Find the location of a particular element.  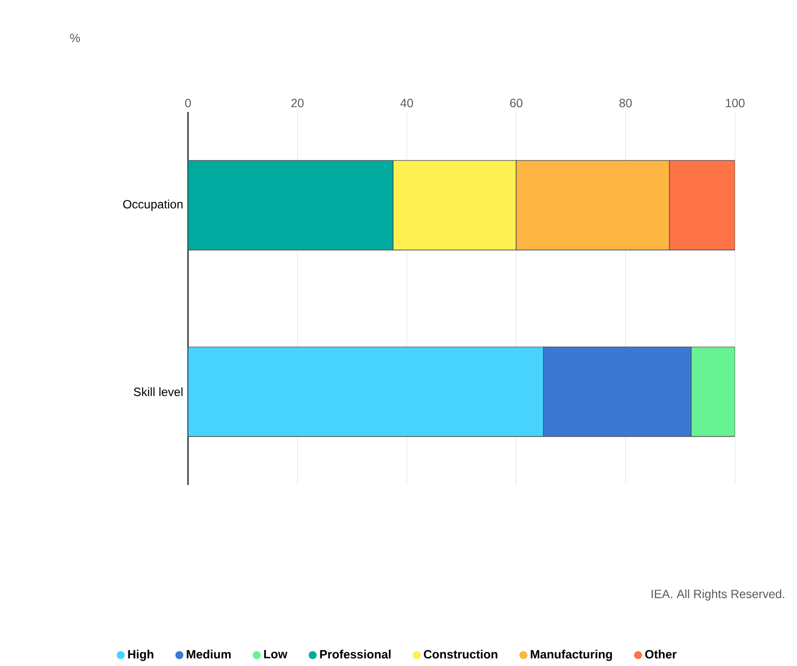

y-tick-label: Skill level is located at coordinates (158, 391).